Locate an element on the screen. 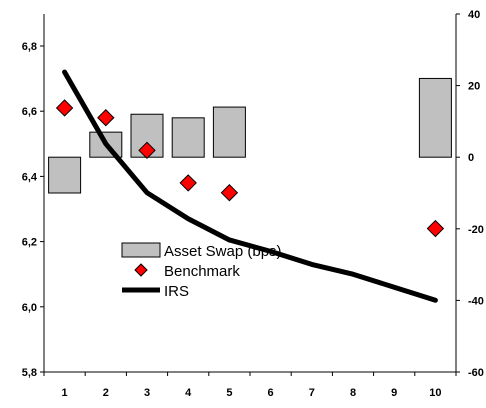 This screenshot has width=486, height=408. x-axis-tick-label: 8 is located at coordinates (353, 393).